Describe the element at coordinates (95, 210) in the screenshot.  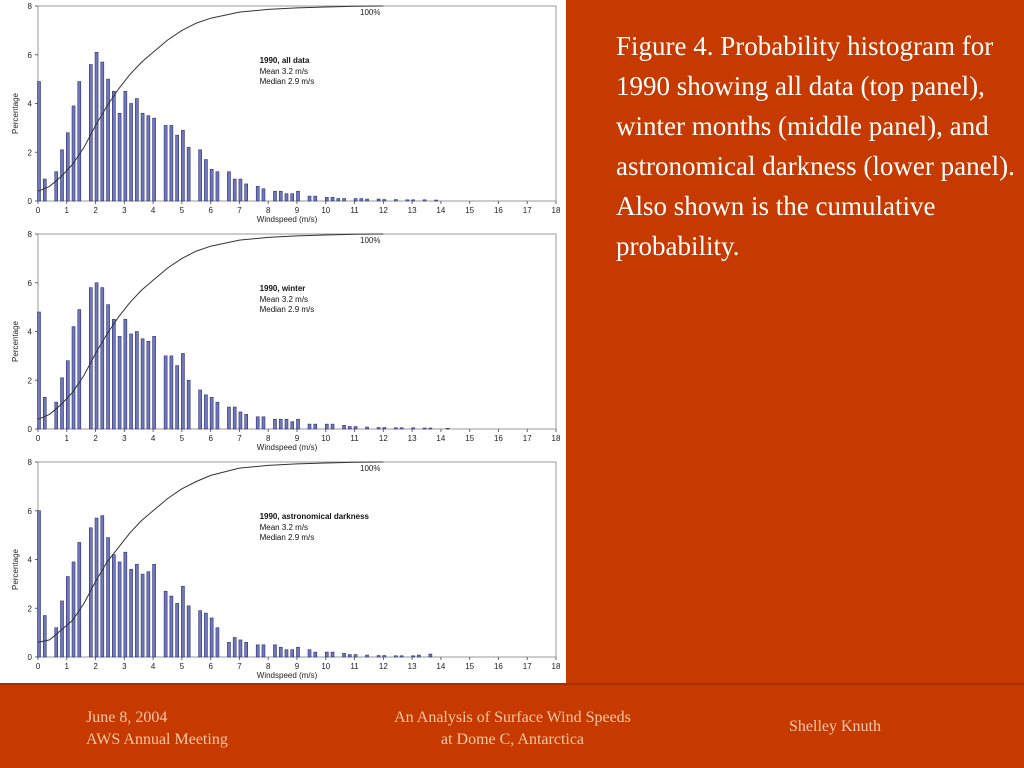
I see `x-tick-label: 2` at that location.